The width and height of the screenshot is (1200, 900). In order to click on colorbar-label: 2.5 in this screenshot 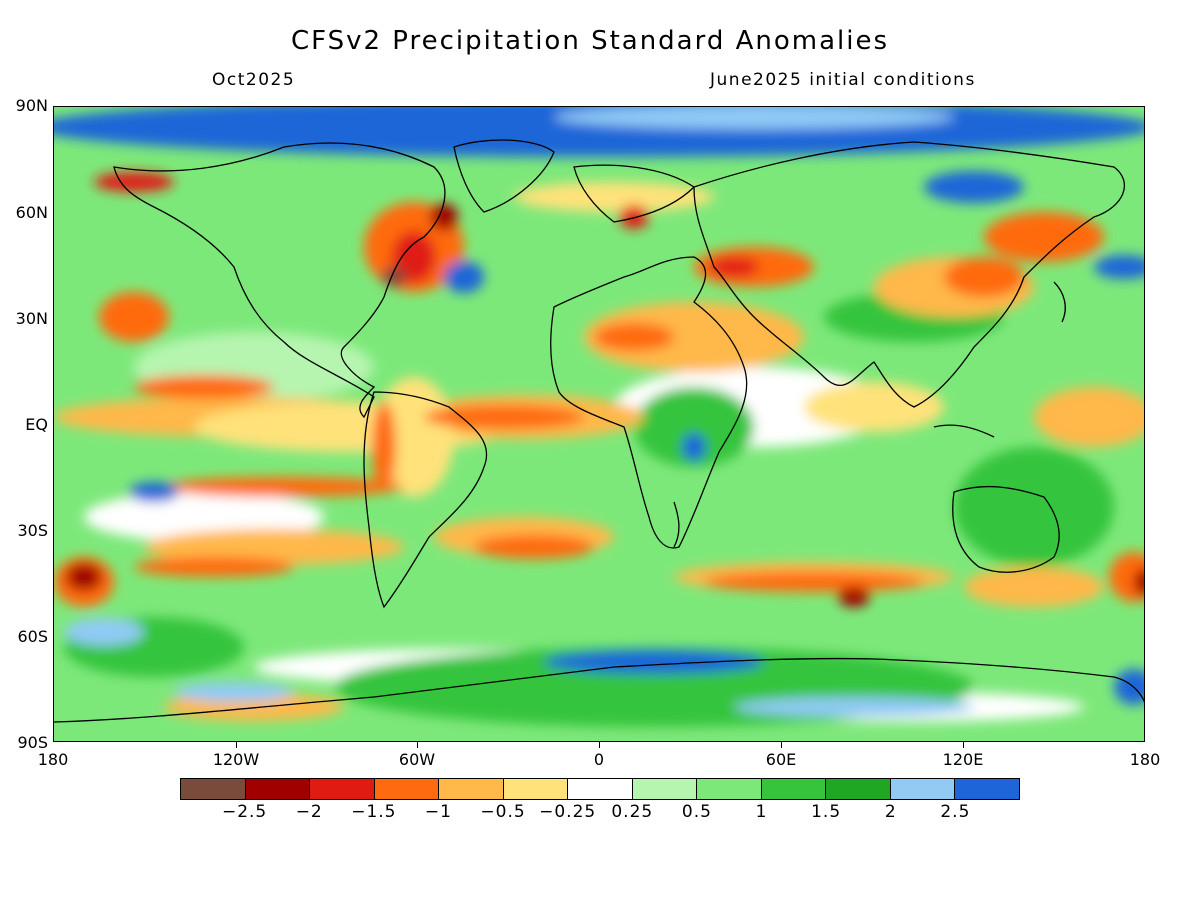, I will do `click(955, 812)`.